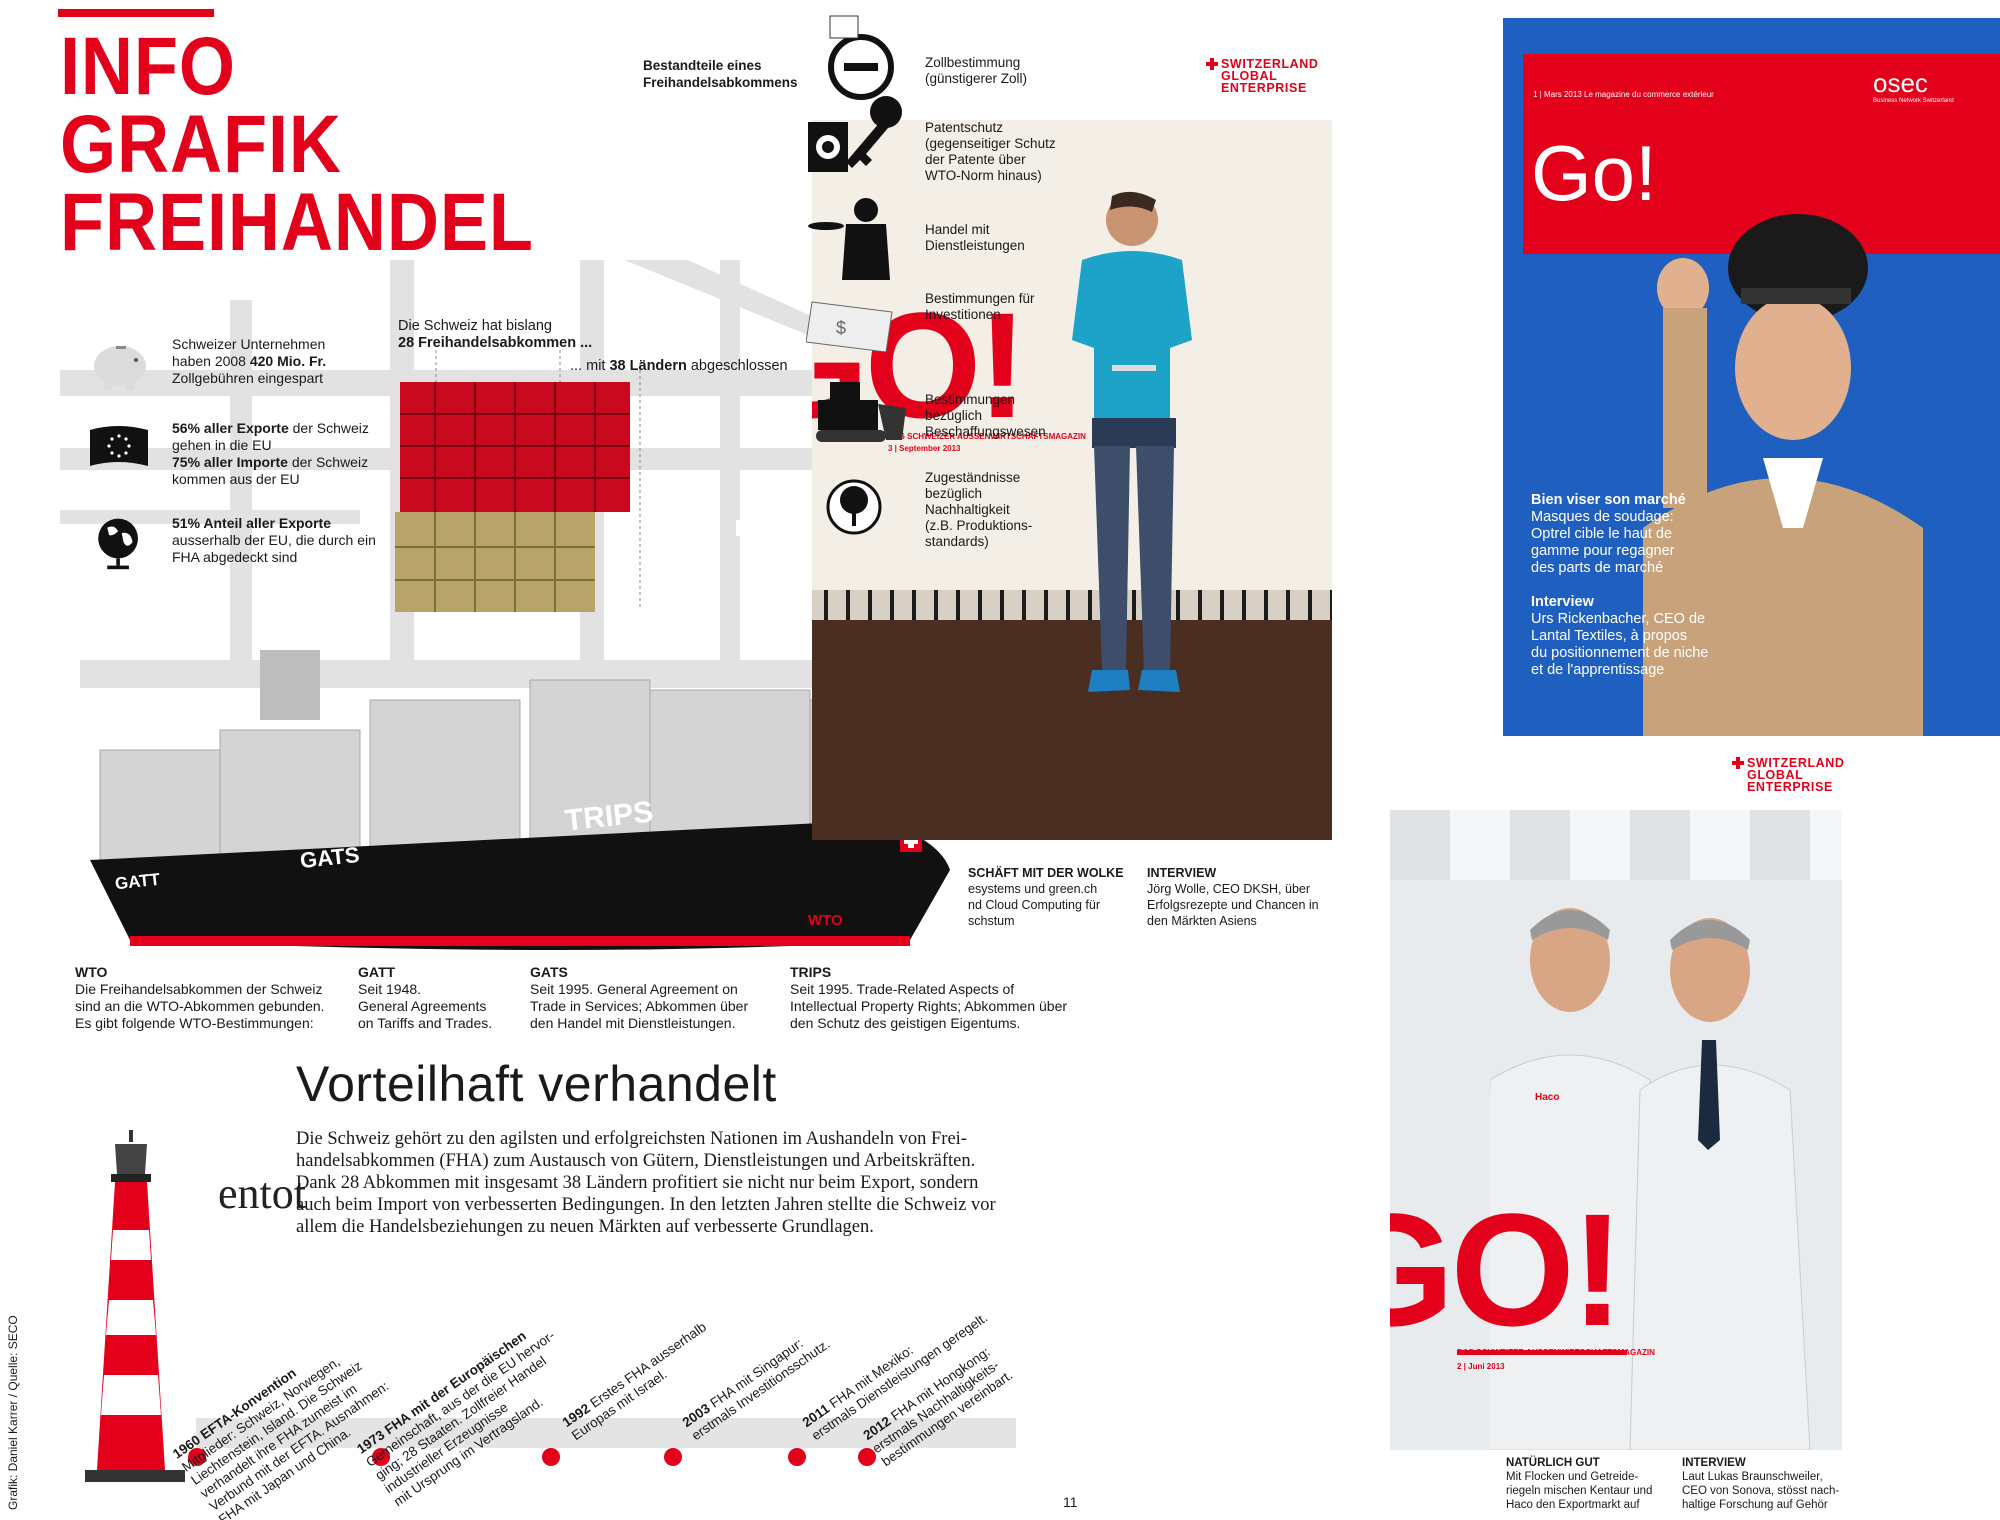  I want to click on caption-head: TRIPS, so click(811, 972).